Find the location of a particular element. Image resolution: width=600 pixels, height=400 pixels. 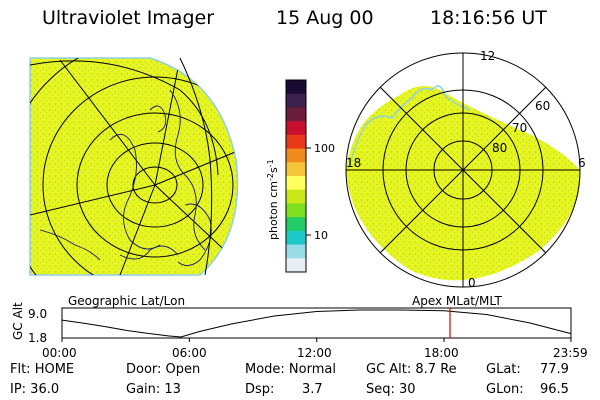

orbit-xtick-label-0: 00:00 is located at coordinates (59, 353).